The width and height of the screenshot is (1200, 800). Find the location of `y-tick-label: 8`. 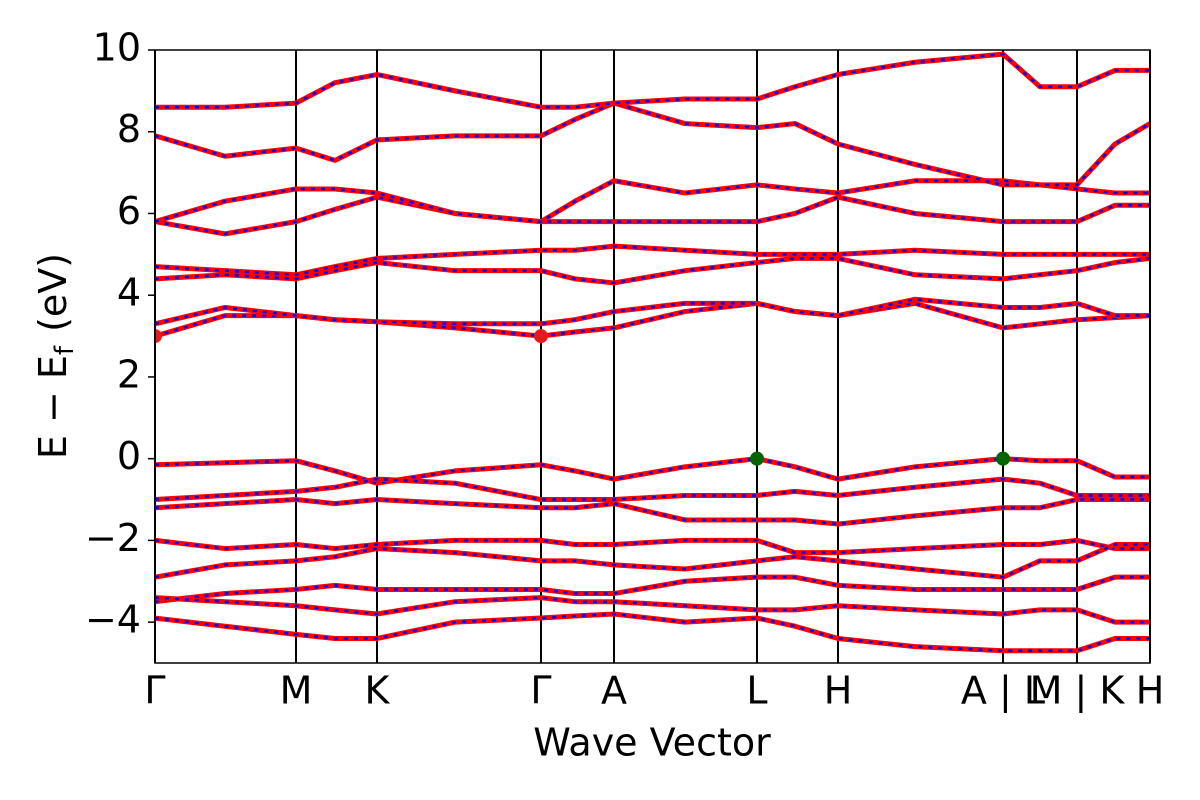

y-tick-label: 8 is located at coordinates (129, 129).